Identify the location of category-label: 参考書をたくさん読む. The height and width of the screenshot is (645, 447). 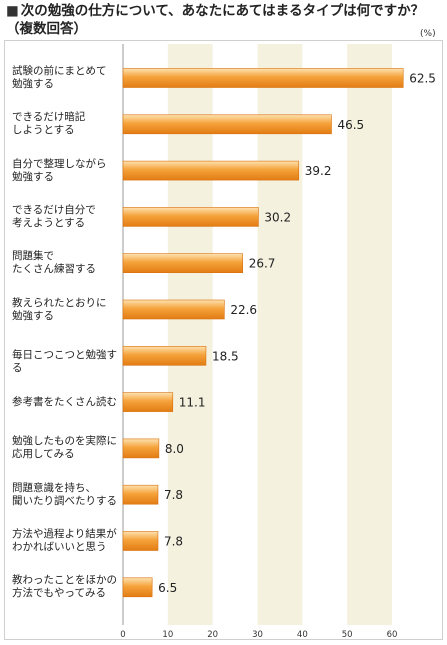
(64, 401).